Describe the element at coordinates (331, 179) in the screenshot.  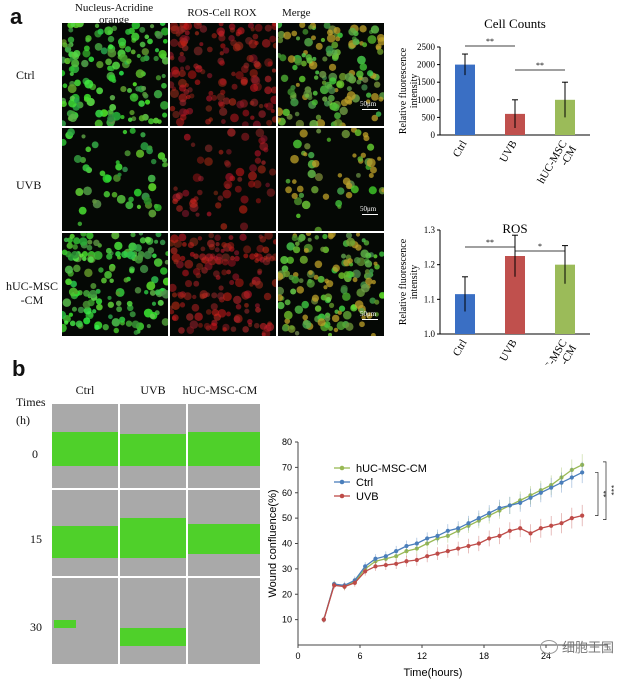
I see `micrograph-merge-row1: 50μm` at that location.